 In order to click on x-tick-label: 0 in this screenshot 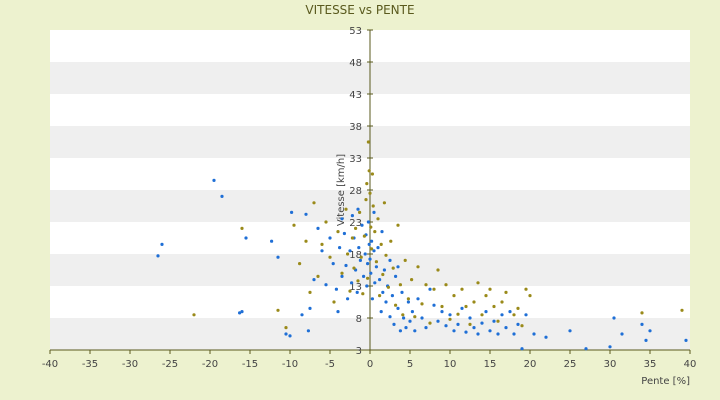, I will do `click(370, 364)`.